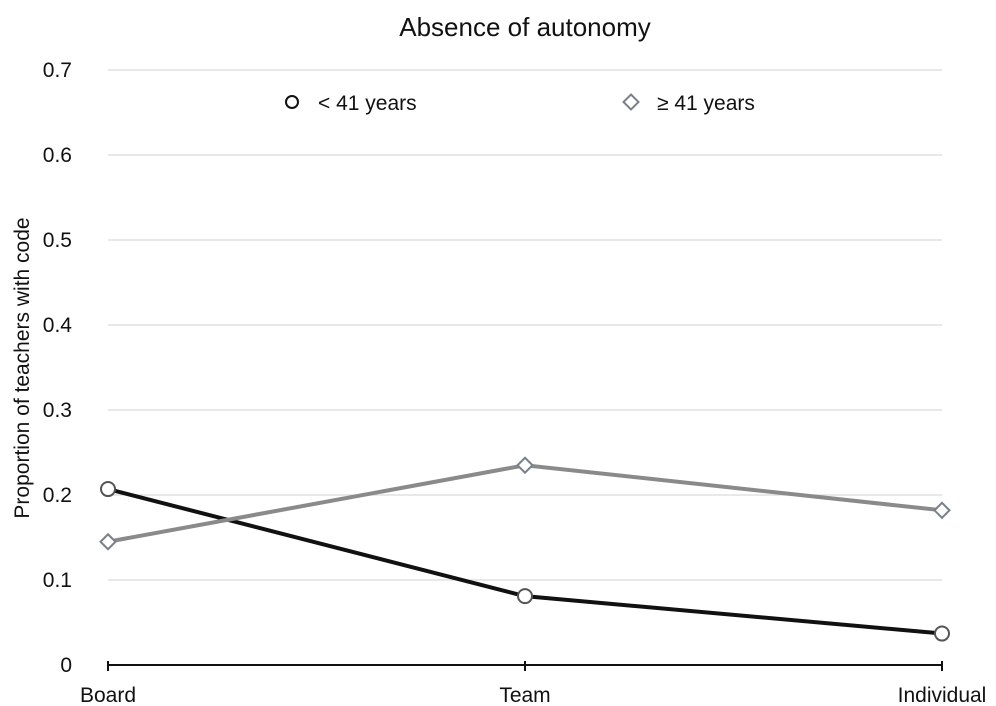  What do you see at coordinates (367, 103) in the screenshot?
I see `legend-label: < 41 years` at bounding box center [367, 103].